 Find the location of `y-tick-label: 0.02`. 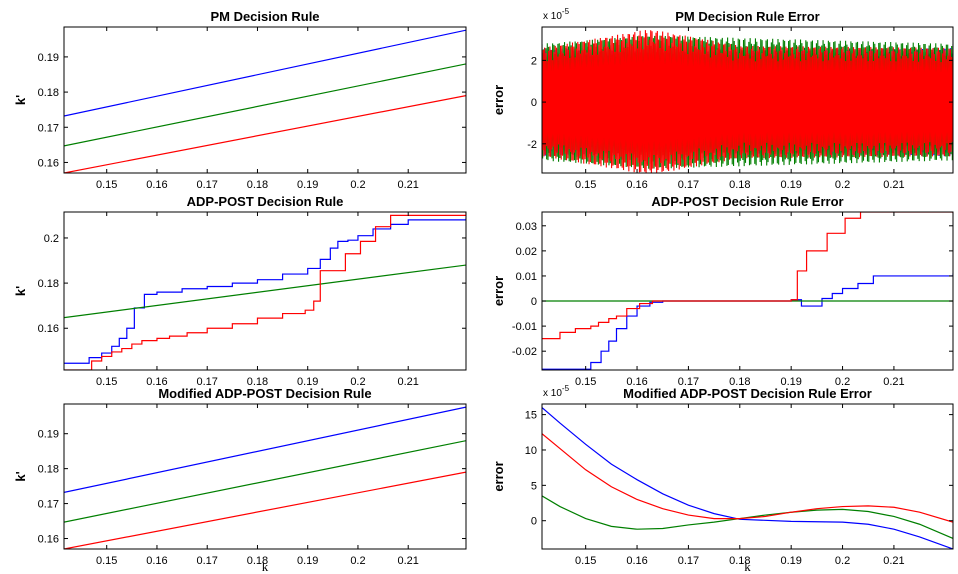

y-tick-label: 0.02 is located at coordinates (526, 252).